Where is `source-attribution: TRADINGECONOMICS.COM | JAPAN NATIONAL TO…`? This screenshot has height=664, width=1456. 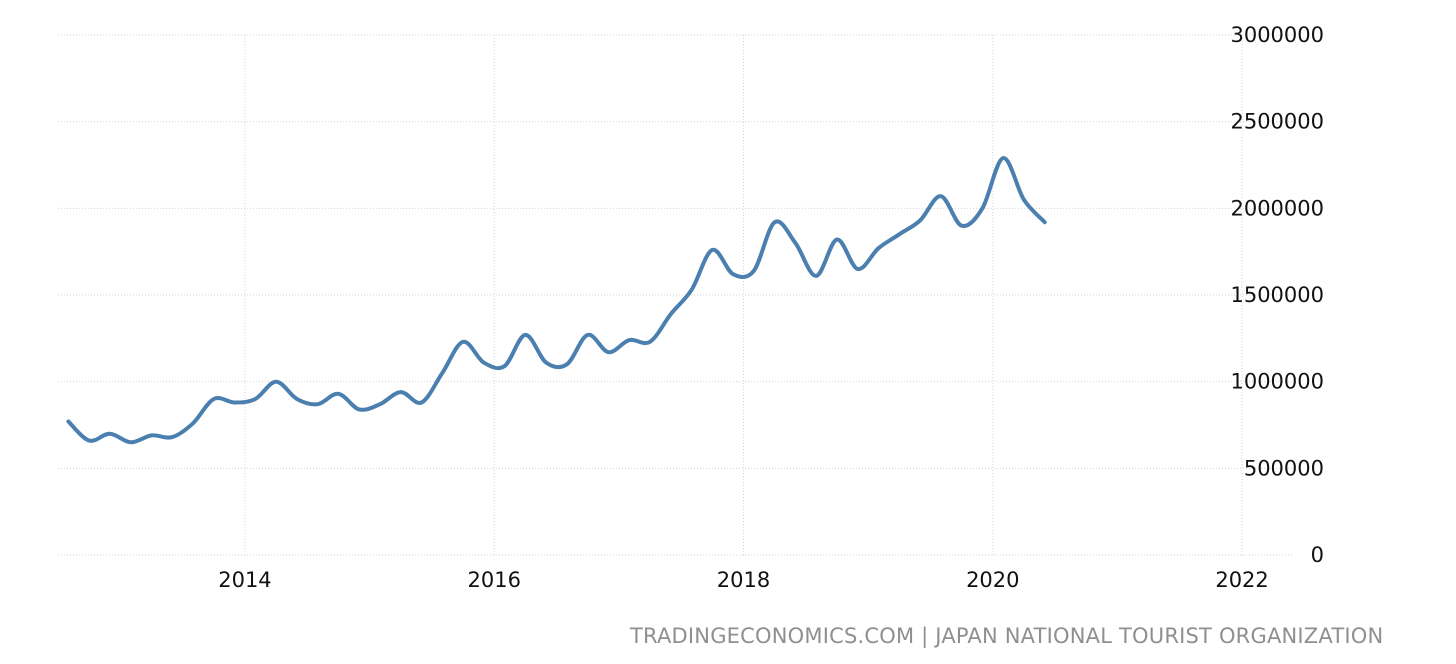 source-attribution: TRADINGECONOMICS.COM | JAPAN NATIONAL TO… is located at coordinates (1007, 636).